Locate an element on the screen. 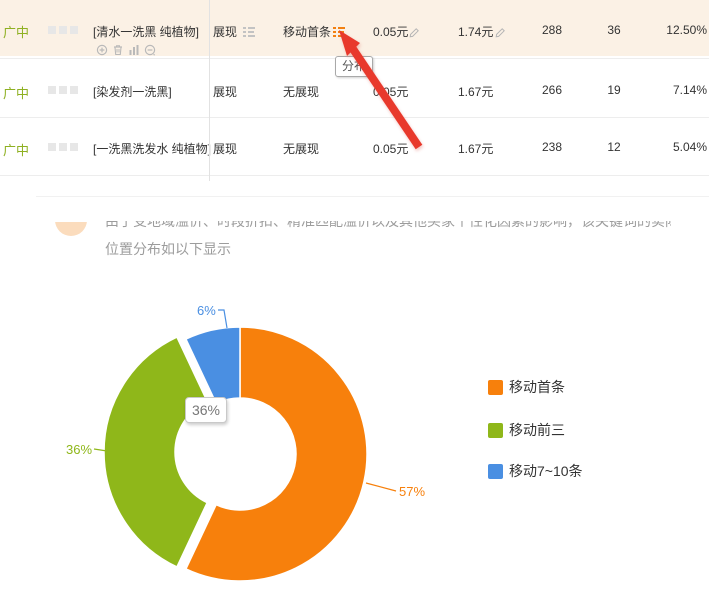 Image resolution: width=709 pixels, height=593 pixels. clicks-cell: 19 is located at coordinates (614, 90).